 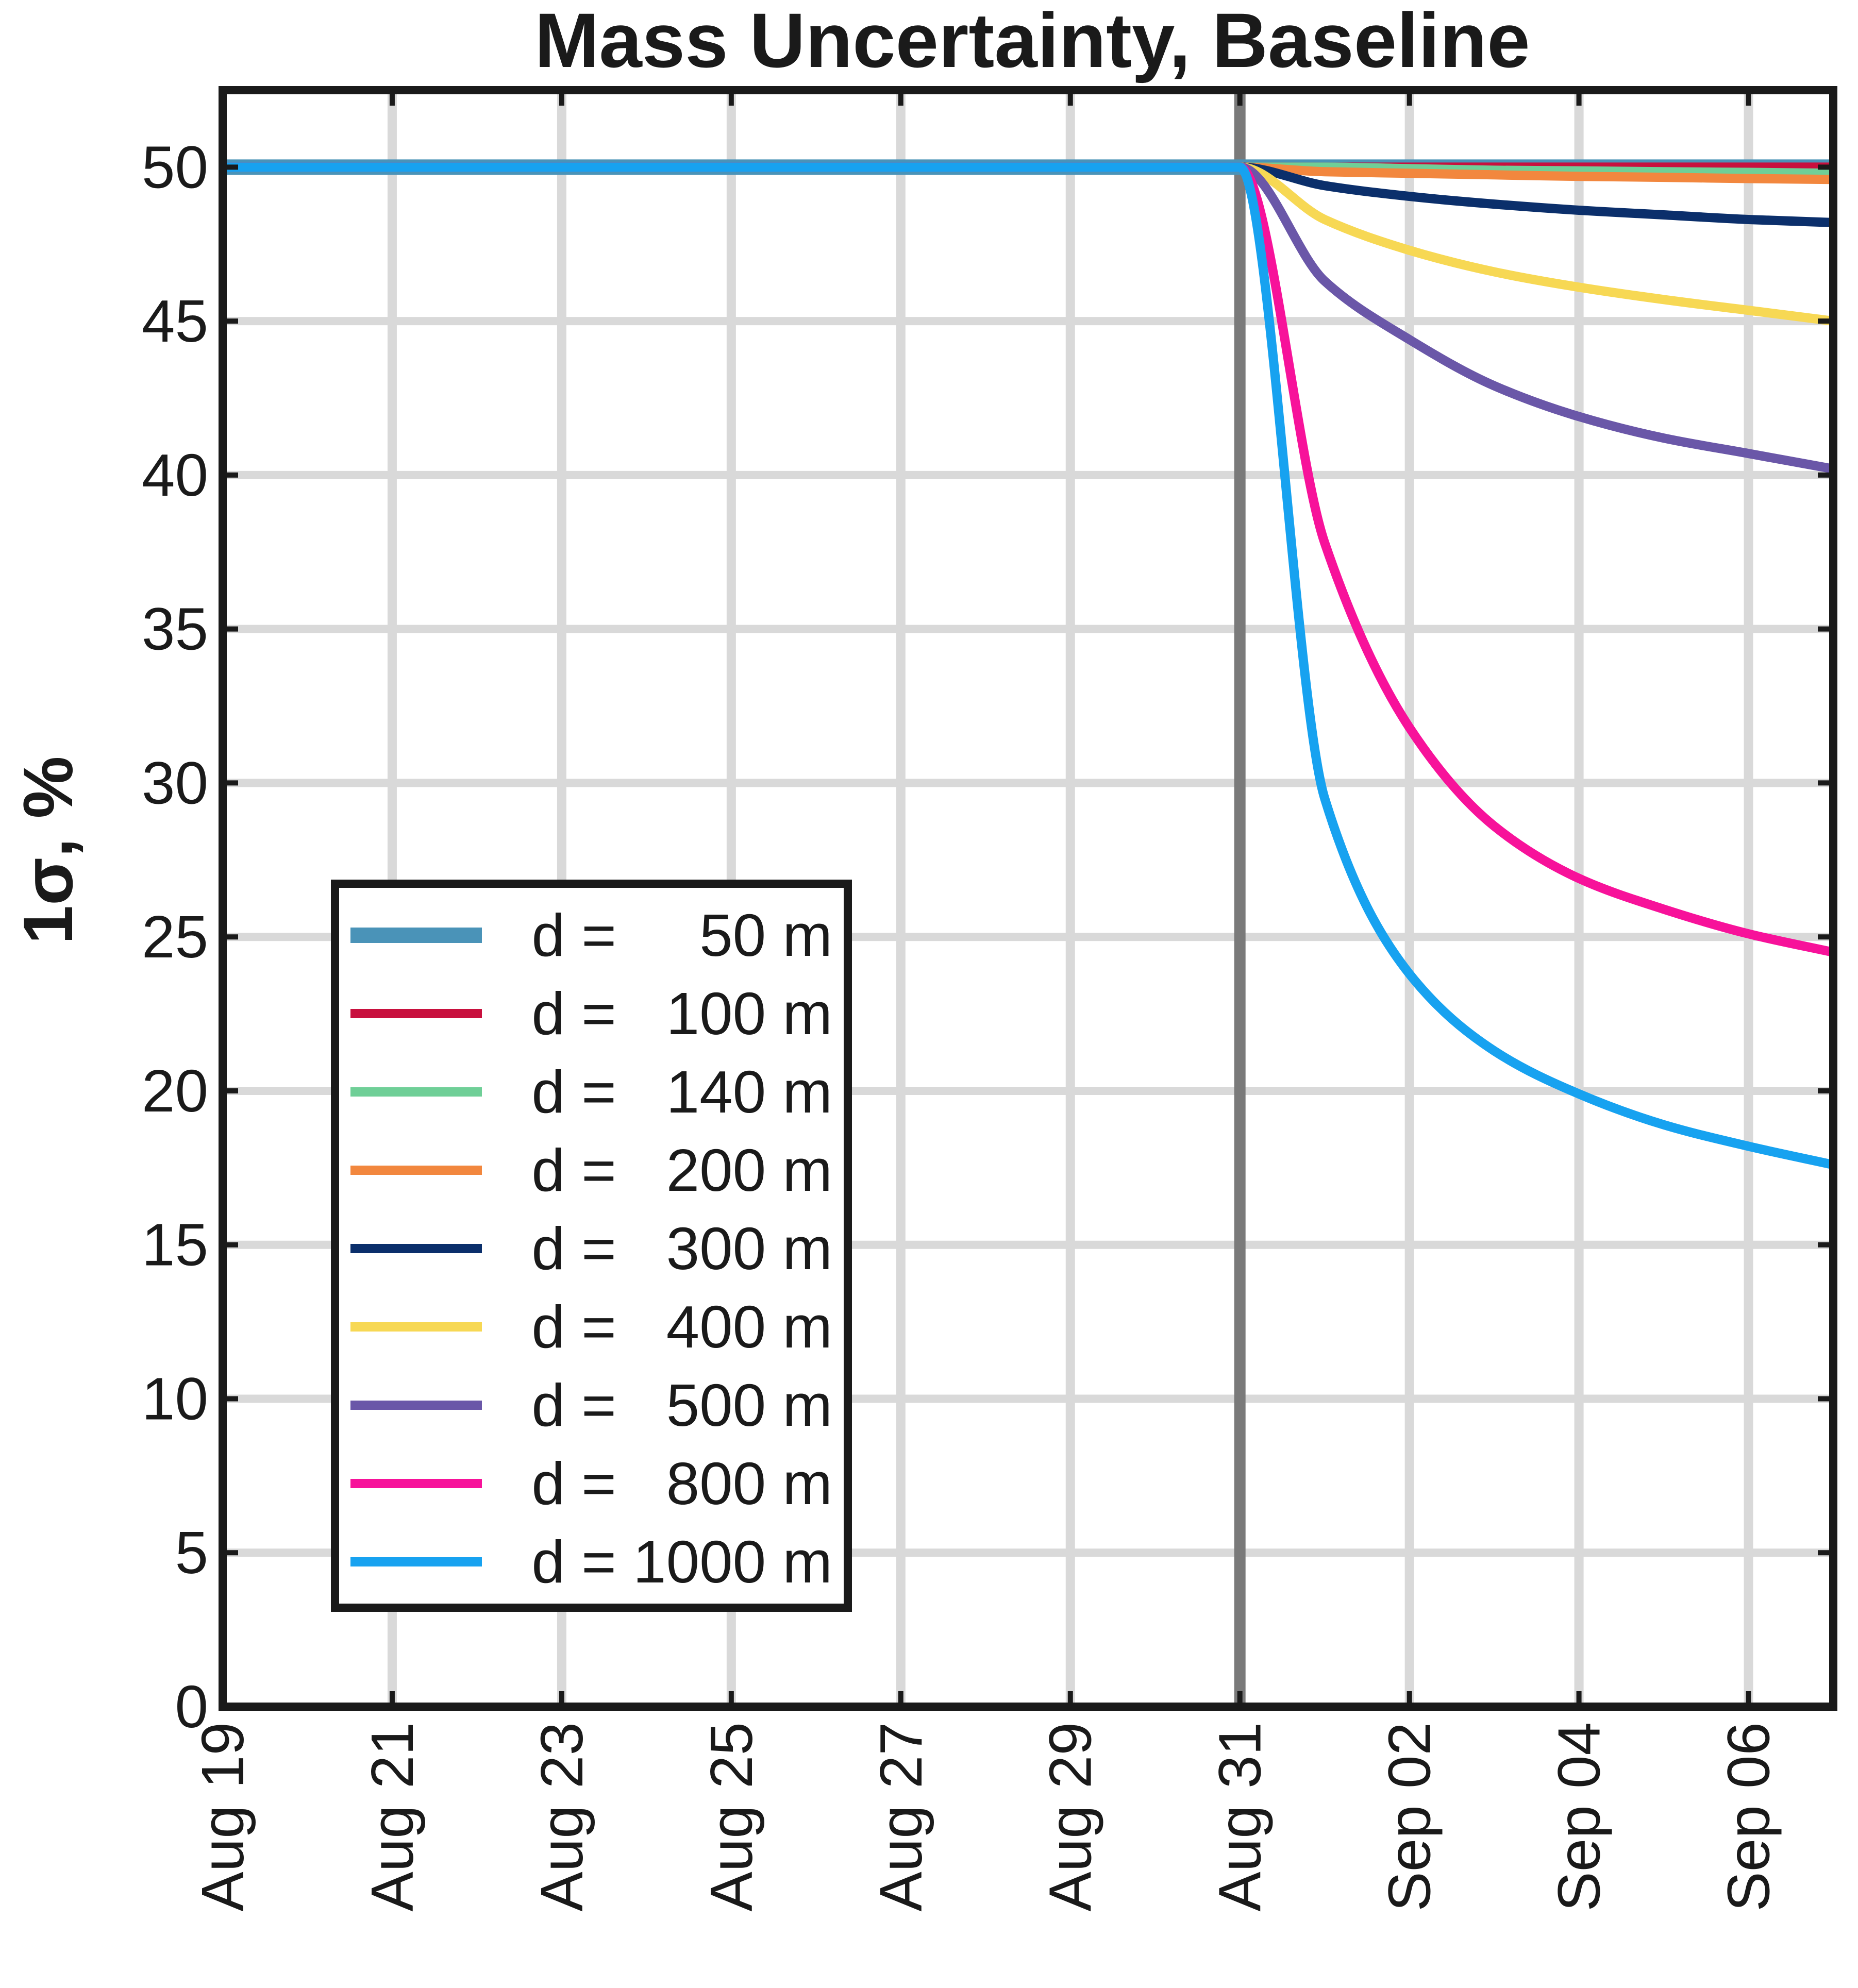 What do you see at coordinates (681, 1405) in the screenshot?
I see `legend-label-500m: d = 500 m` at bounding box center [681, 1405].